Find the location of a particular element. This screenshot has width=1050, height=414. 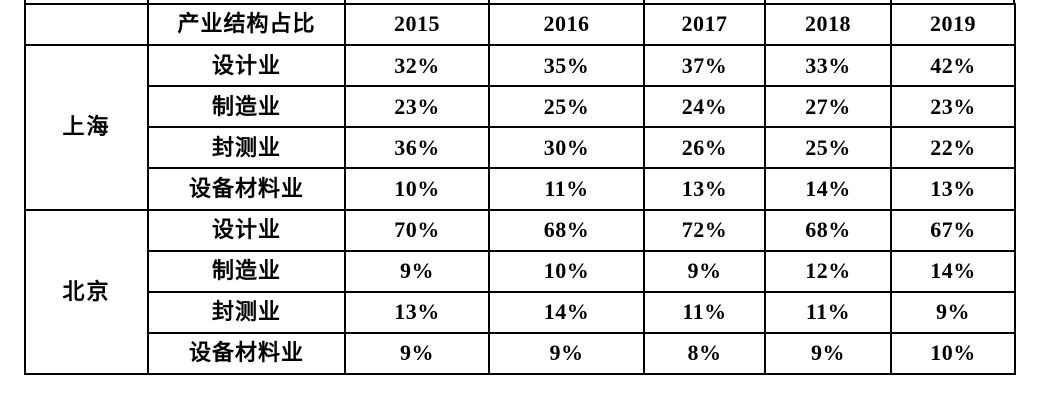

value-cell: 27% is located at coordinates (828, 107).